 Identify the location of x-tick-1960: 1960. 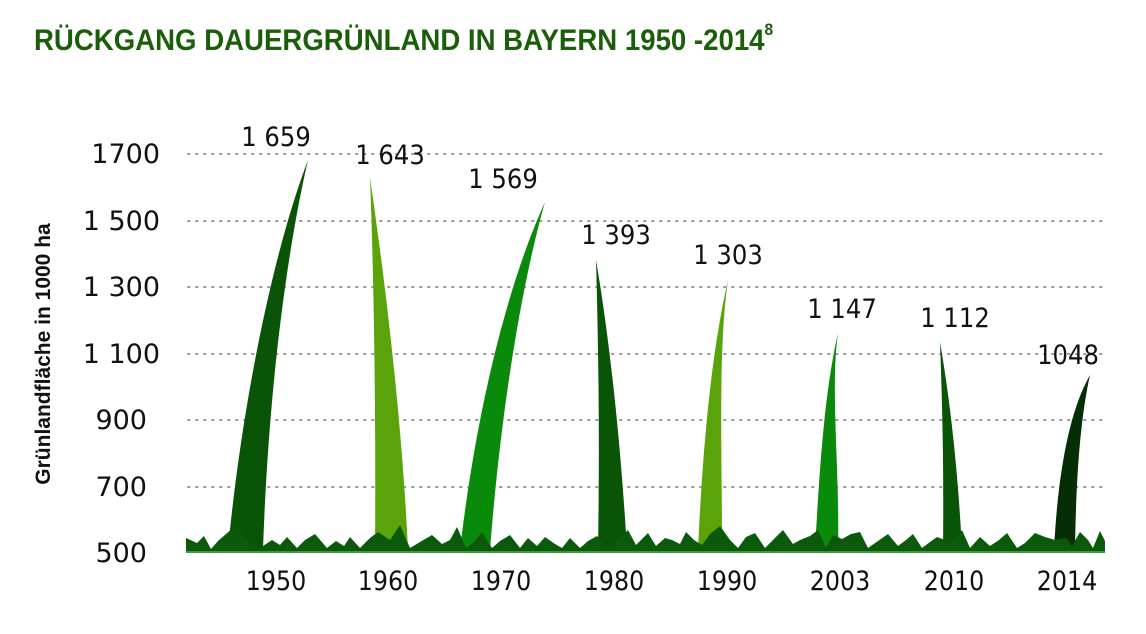
(388, 581).